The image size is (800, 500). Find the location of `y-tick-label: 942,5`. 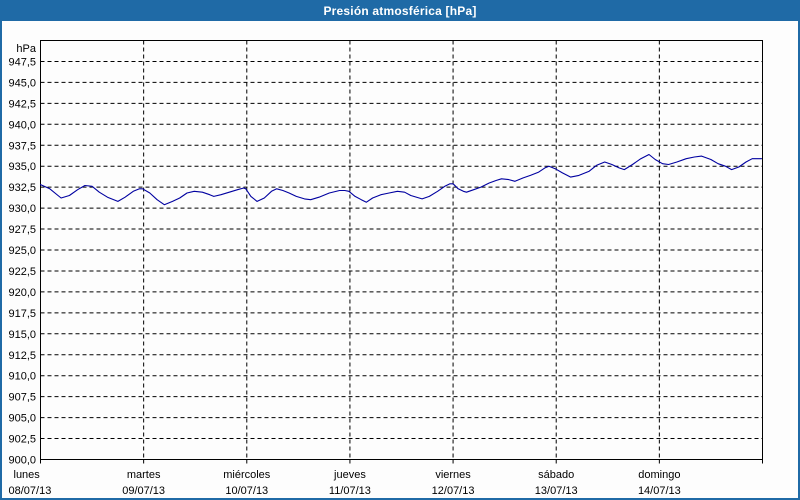

y-tick-label: 942,5 is located at coordinates (22, 104).